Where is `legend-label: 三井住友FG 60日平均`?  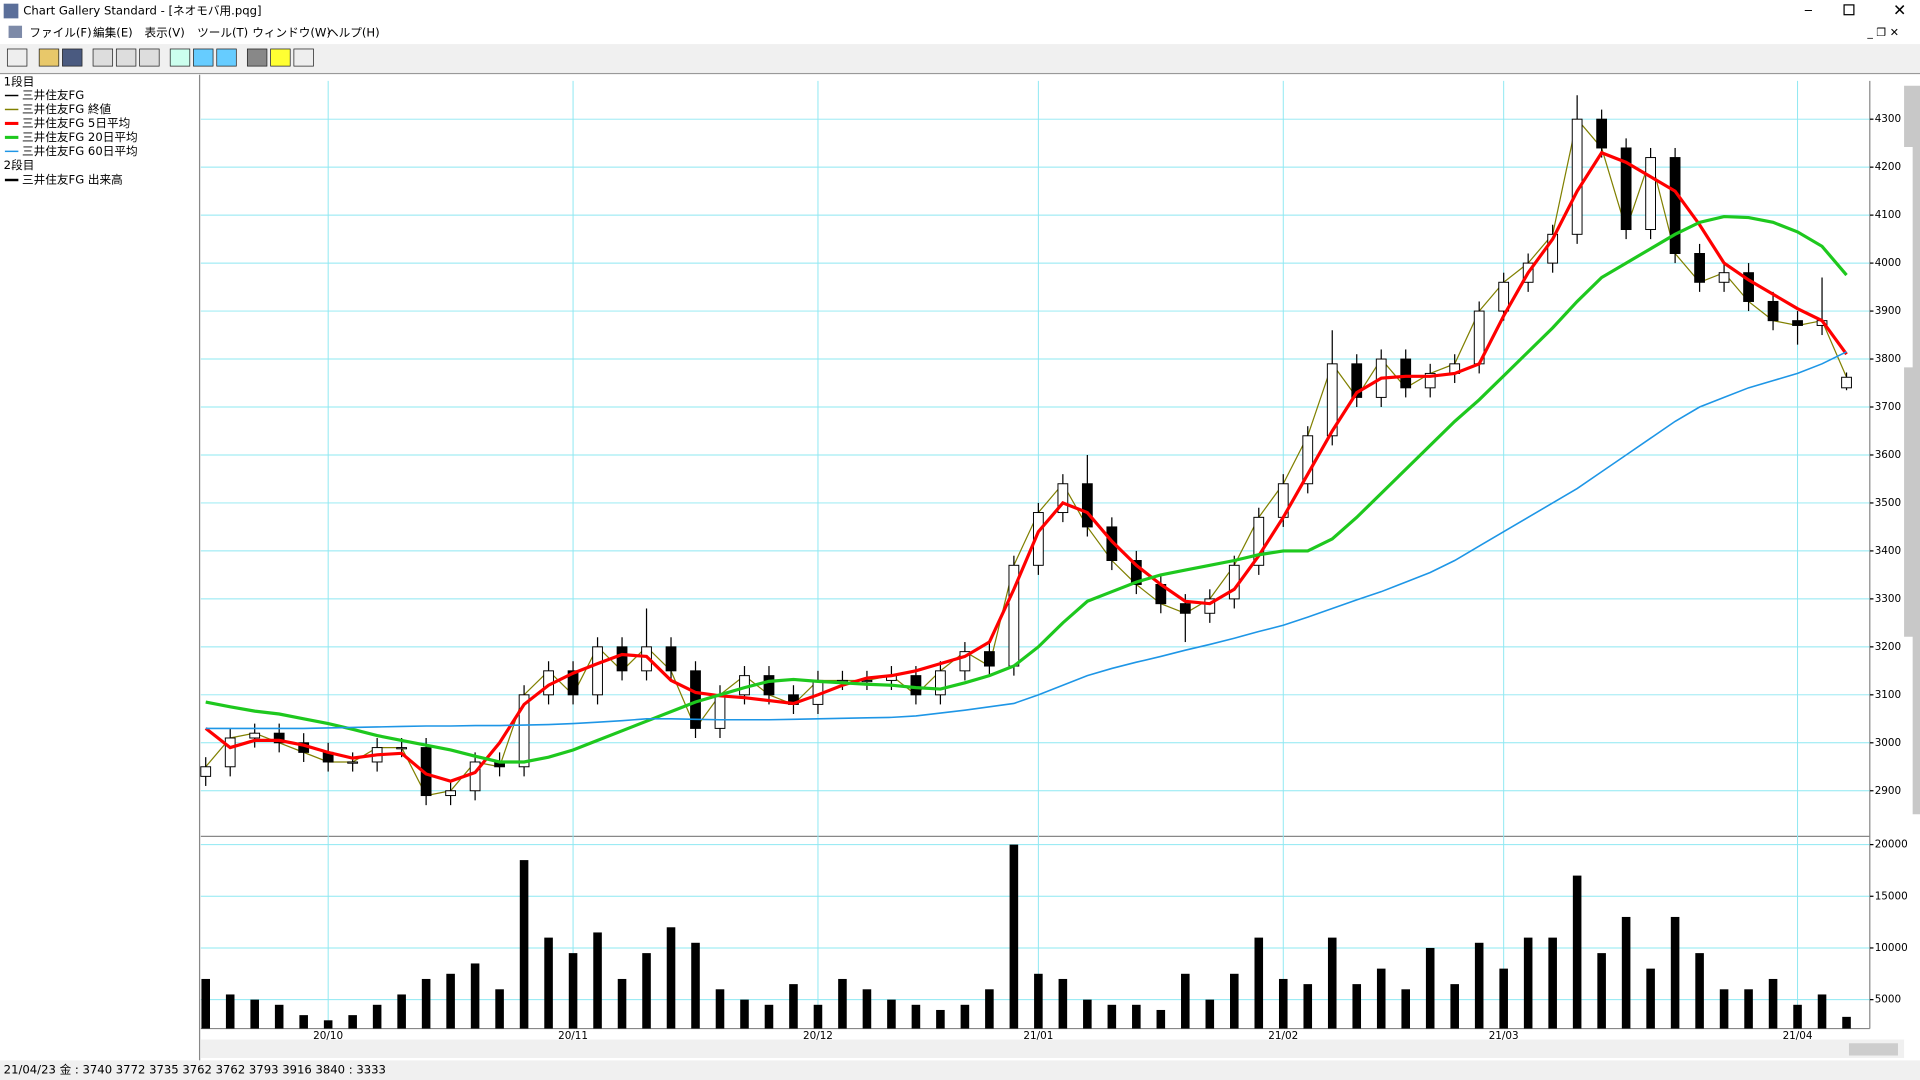
legend-label: 三井住友FG 60日平均 is located at coordinates (80, 151).